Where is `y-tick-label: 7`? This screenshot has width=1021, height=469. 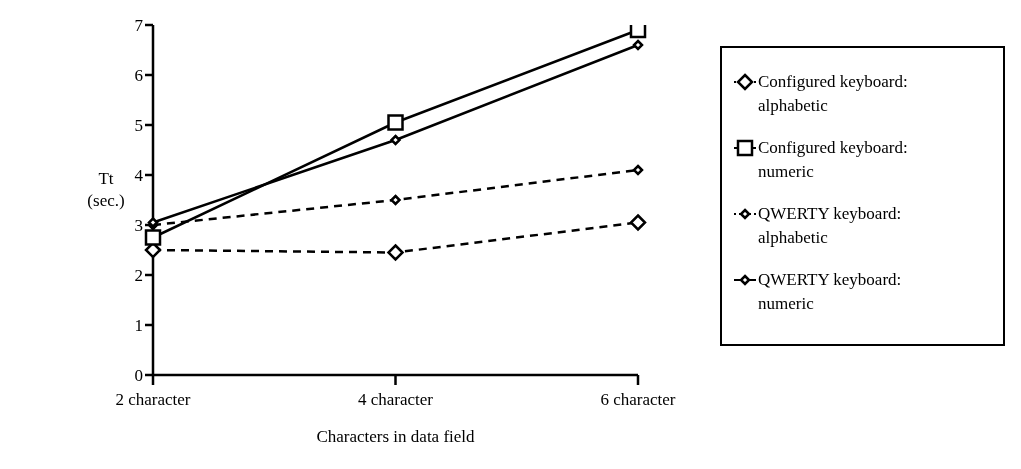 y-tick-label: 7 is located at coordinates (139, 26).